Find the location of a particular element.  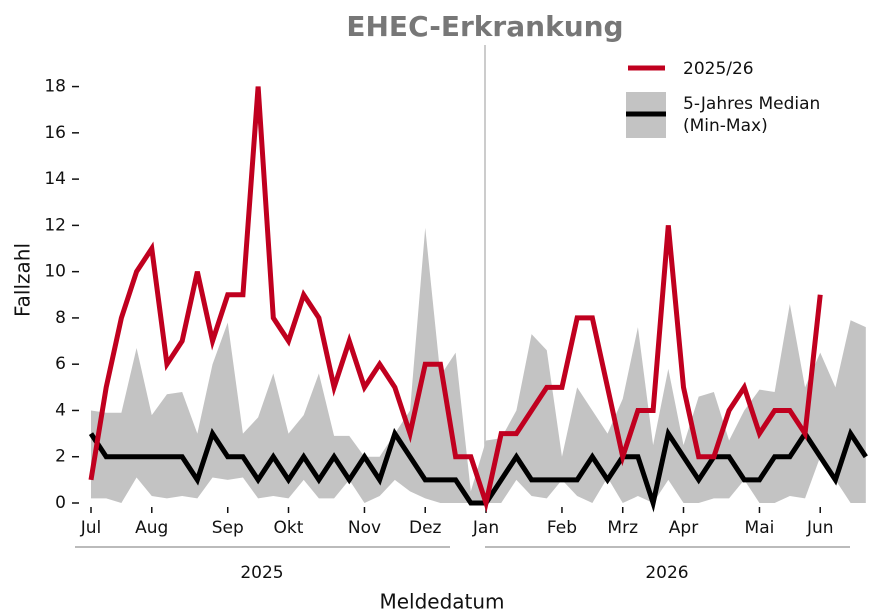

y-tick-label: 18 is located at coordinates (55, 87).